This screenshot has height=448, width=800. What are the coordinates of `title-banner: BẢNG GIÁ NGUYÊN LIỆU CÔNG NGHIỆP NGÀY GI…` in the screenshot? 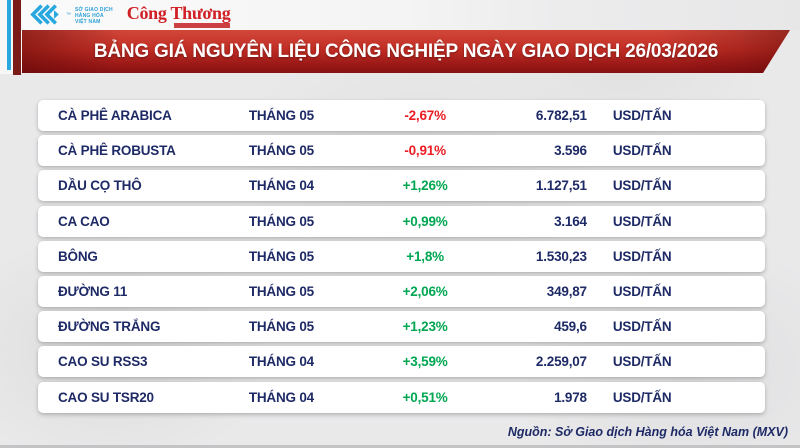 It's located at (406, 51).